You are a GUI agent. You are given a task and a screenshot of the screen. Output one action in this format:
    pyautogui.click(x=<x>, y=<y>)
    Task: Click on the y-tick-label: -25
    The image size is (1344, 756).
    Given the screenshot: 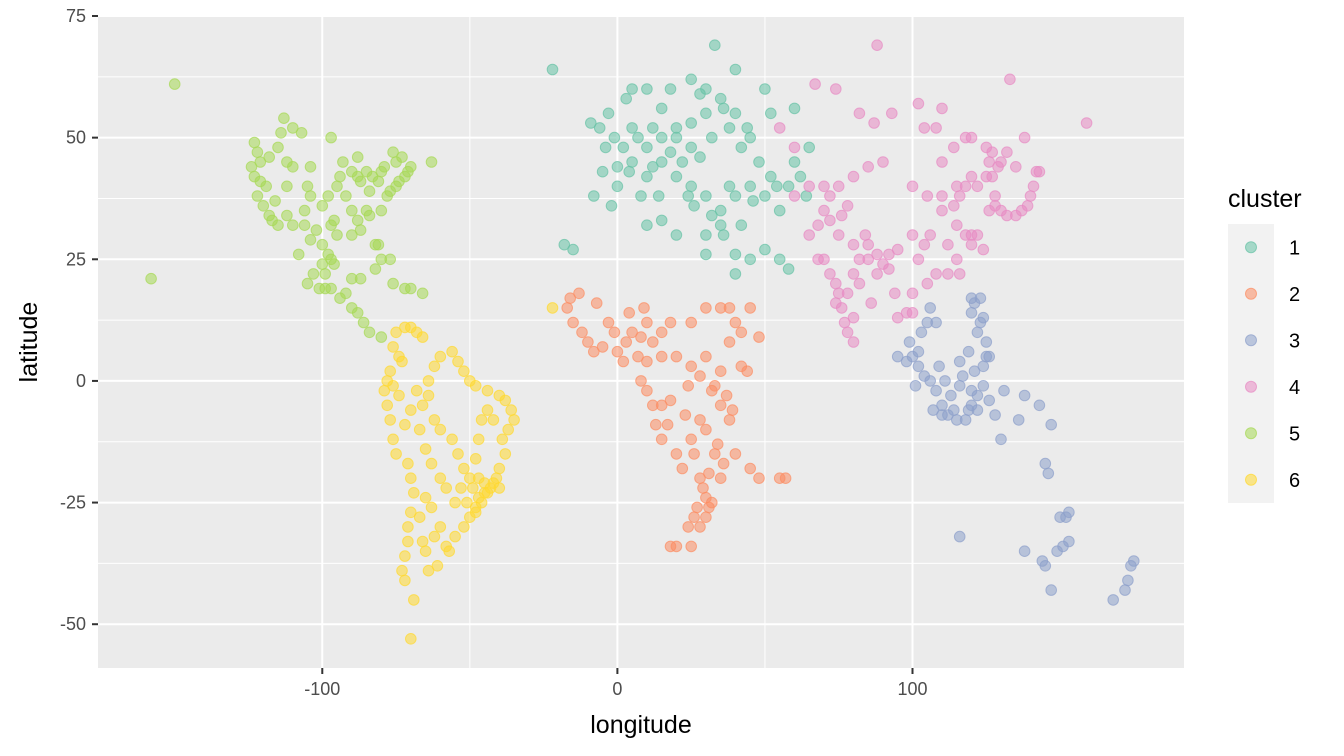 What is the action you would take?
    pyautogui.click(x=73, y=503)
    